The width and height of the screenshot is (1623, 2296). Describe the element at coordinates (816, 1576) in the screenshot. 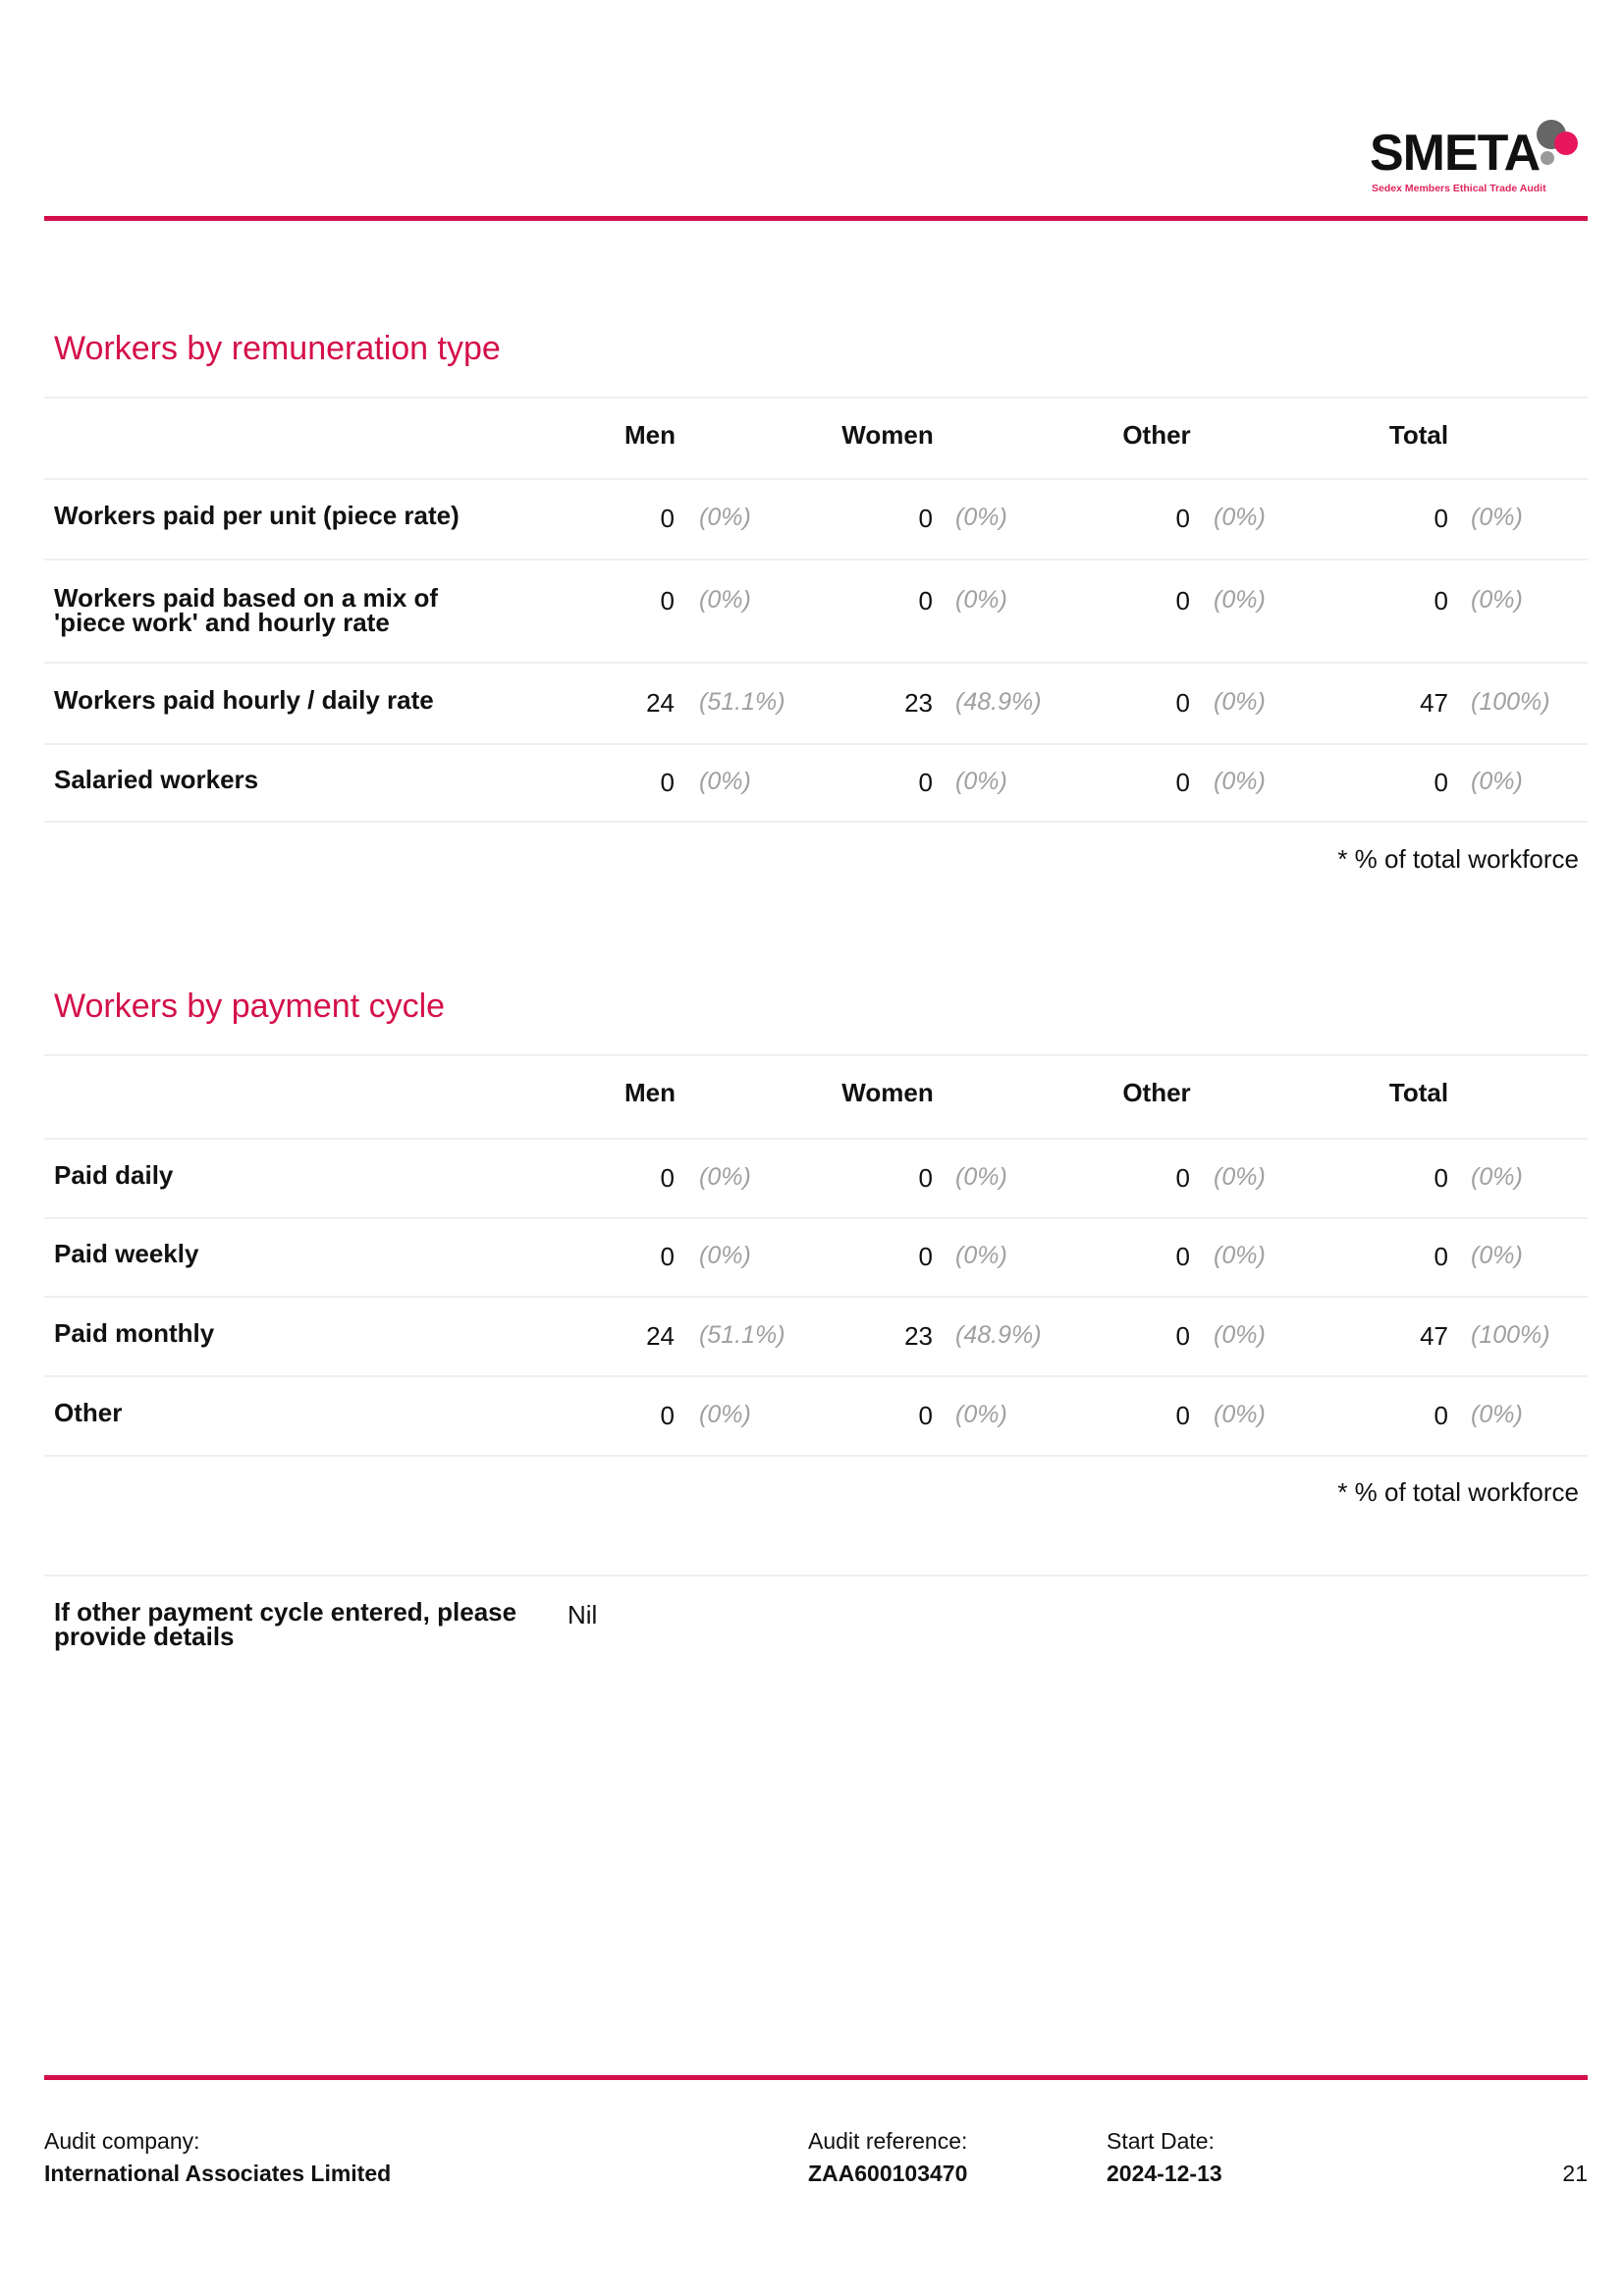

I see `divider` at that location.